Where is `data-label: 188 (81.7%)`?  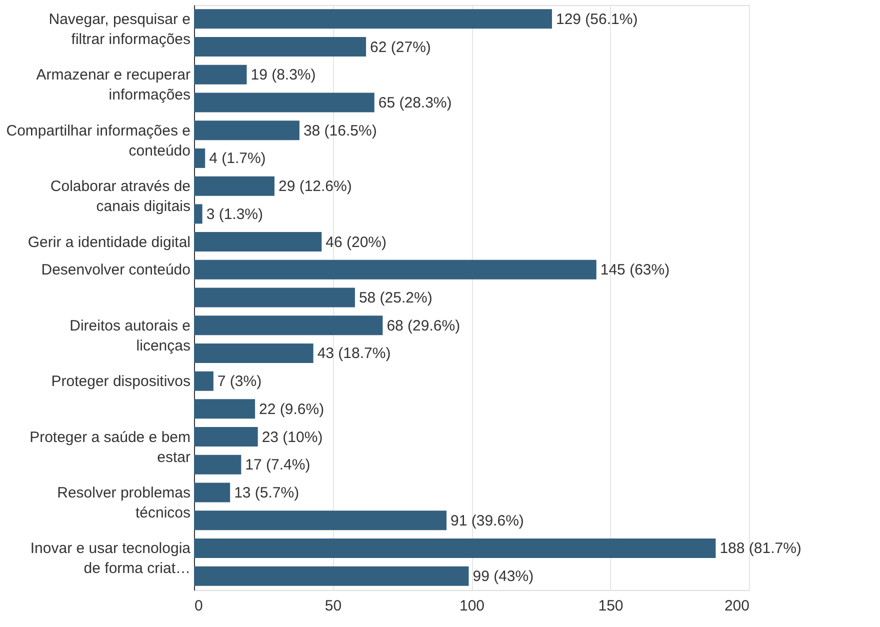 data-label: 188 (81.7%) is located at coordinates (761, 549).